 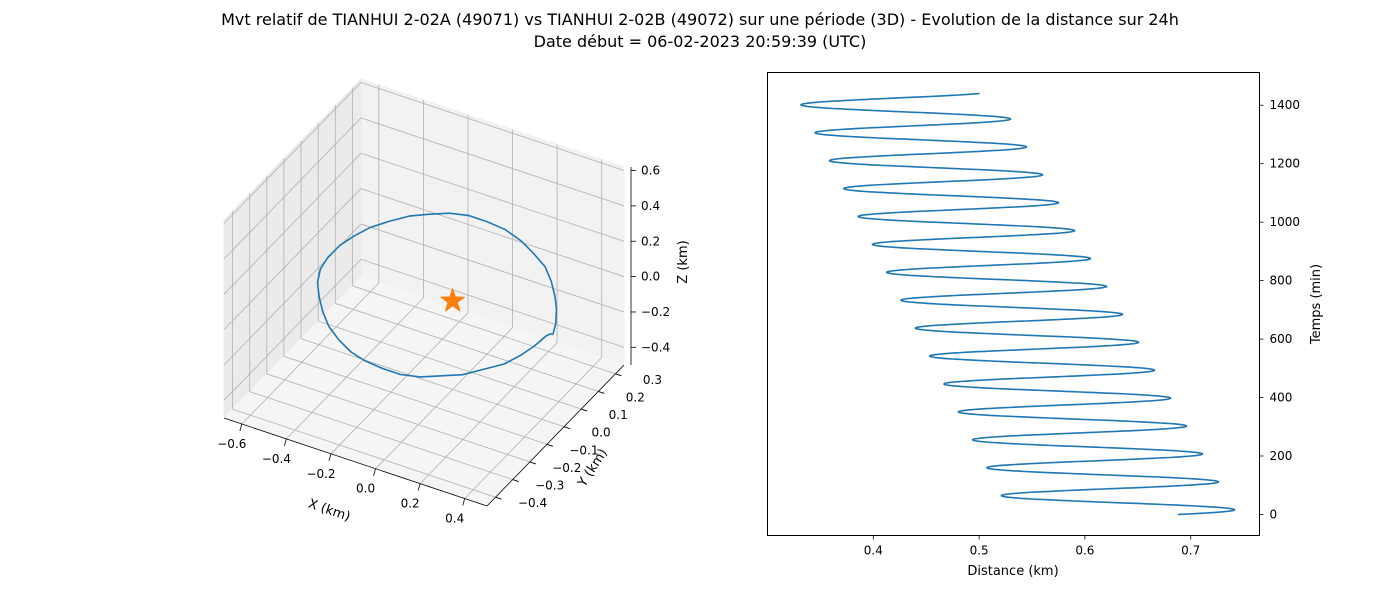 I want to click on y-tick-label: 1000, so click(x=1285, y=222).